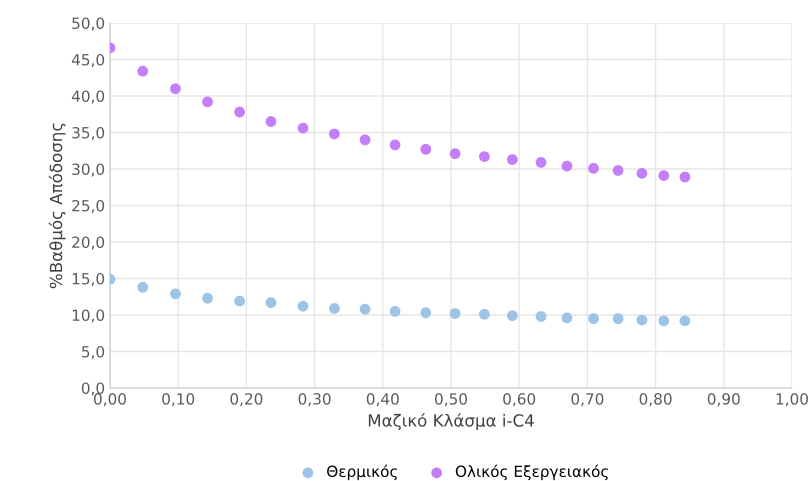 This screenshot has height=481, width=812. I want to click on x-axis-title: Μαζικό Κλάσμα i-C4, so click(451, 421).